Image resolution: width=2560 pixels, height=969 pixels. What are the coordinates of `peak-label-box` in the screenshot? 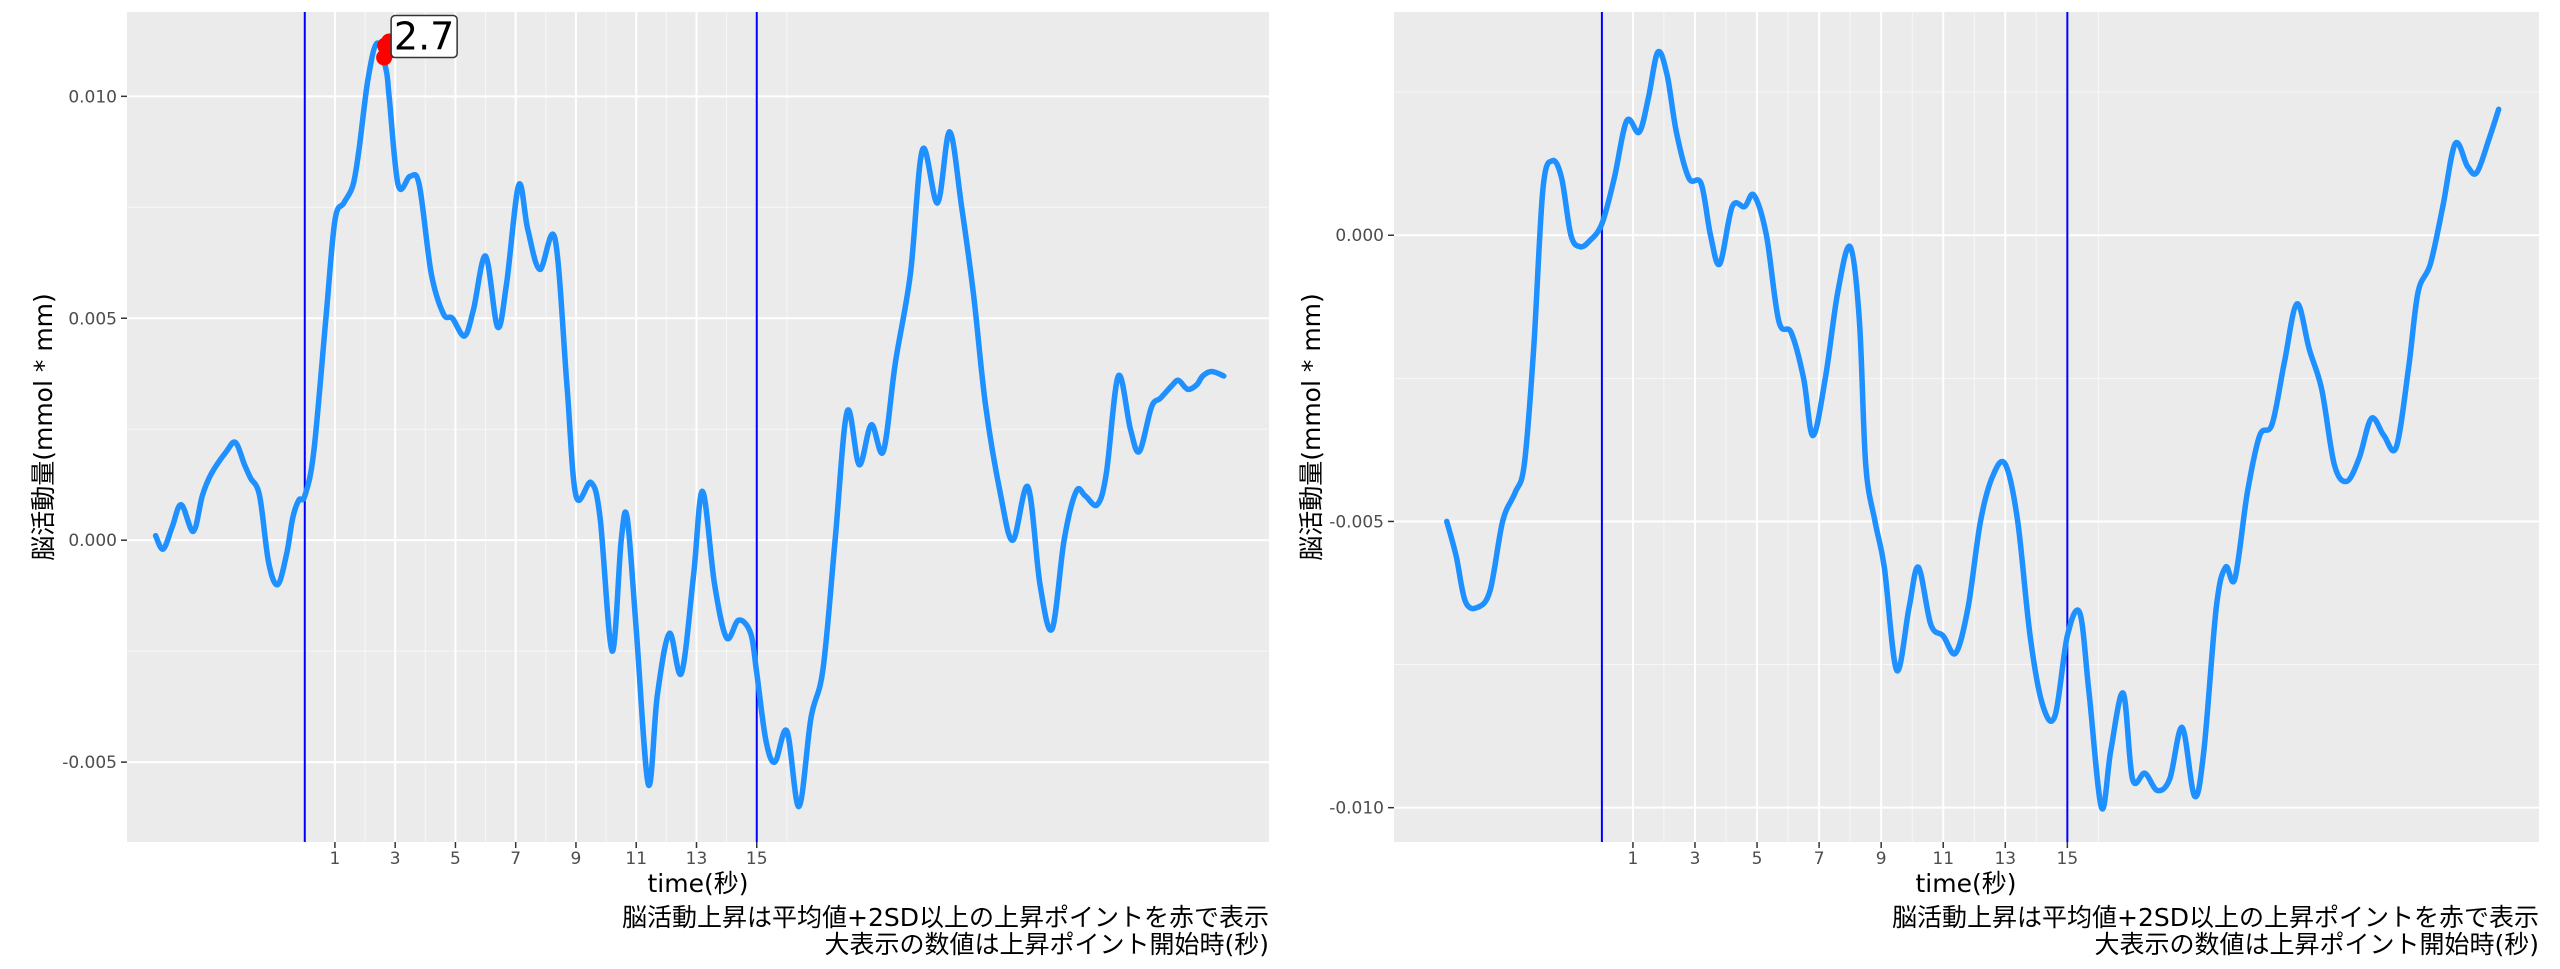 It's located at (424, 36).